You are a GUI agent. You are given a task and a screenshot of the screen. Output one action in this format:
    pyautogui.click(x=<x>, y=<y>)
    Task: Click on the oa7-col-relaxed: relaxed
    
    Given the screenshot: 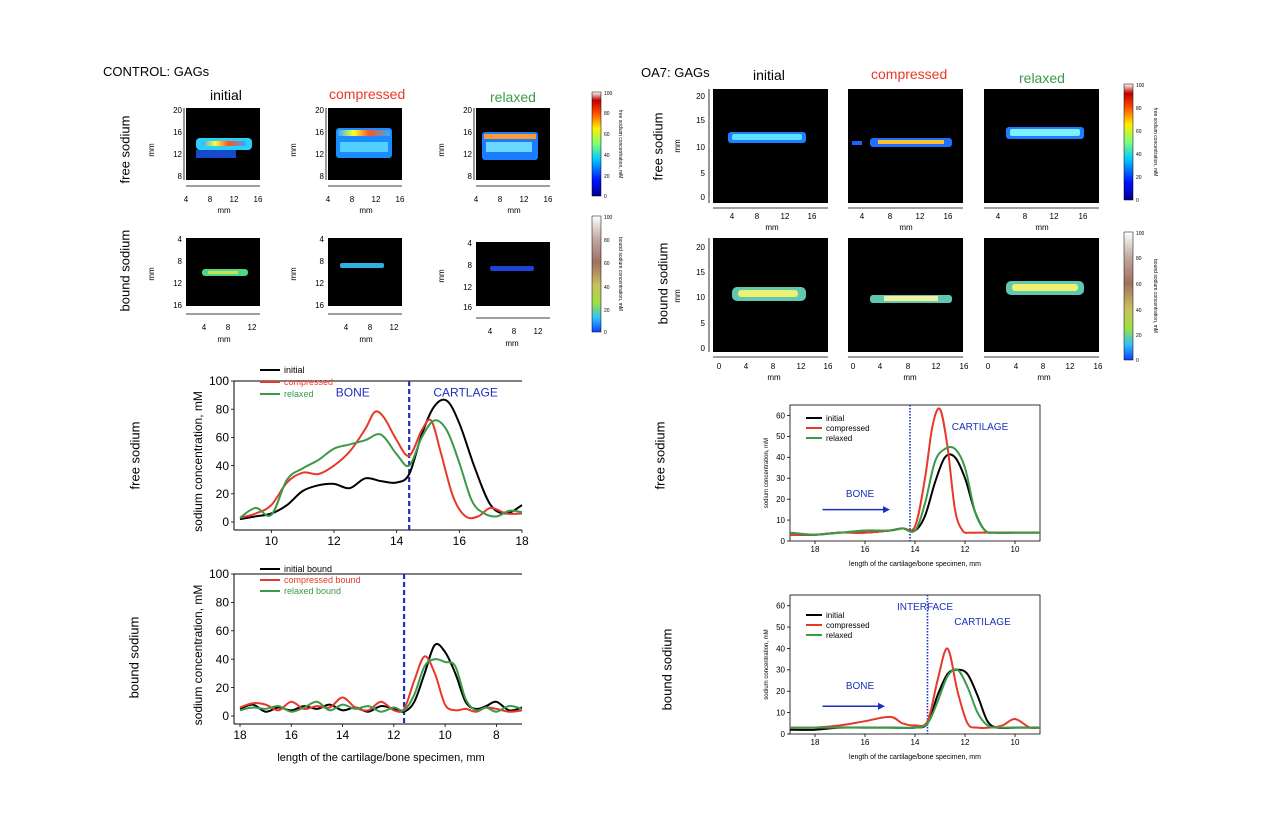 What is the action you would take?
    pyautogui.click(x=1042, y=78)
    